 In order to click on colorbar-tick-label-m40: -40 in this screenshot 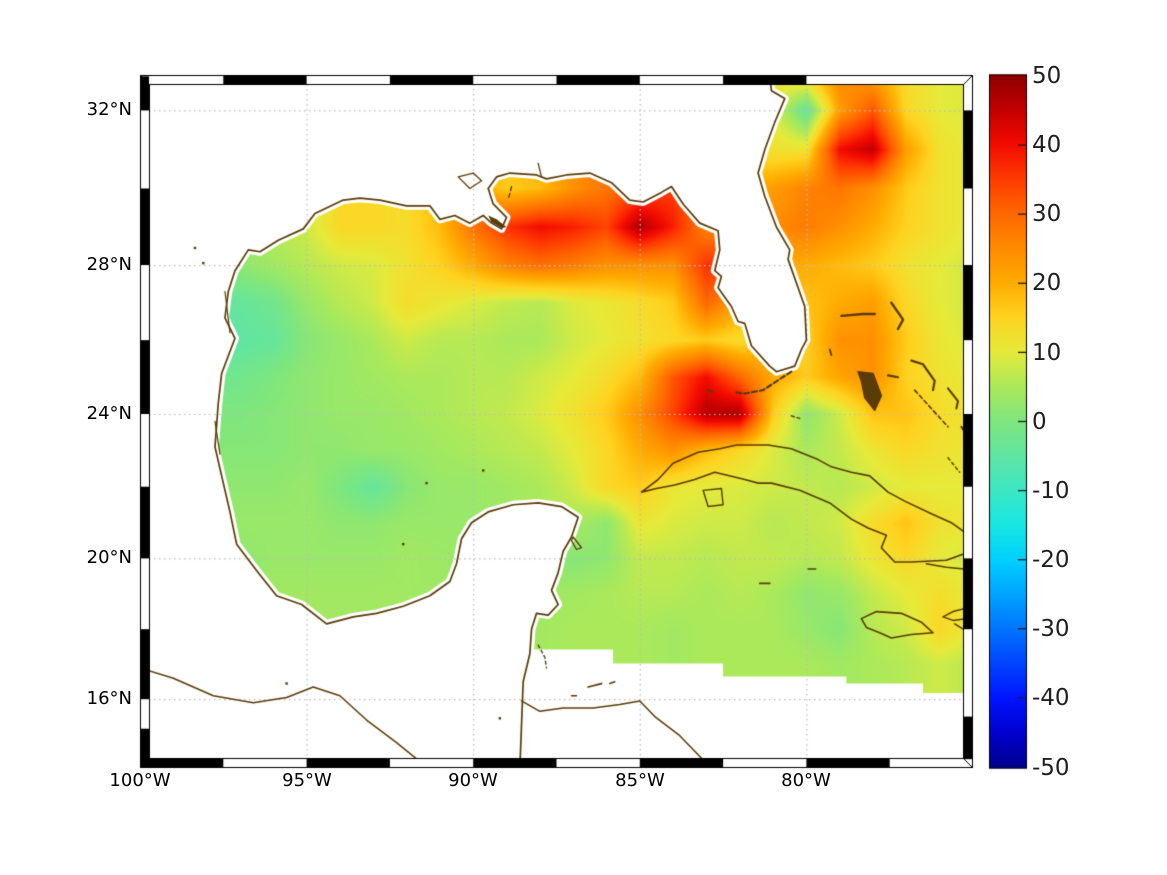, I will do `click(1051, 698)`.